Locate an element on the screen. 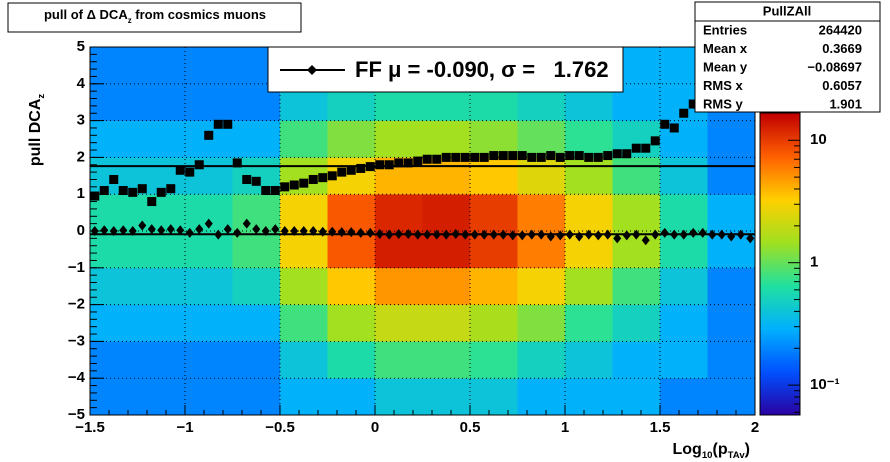 This screenshot has height=462, width=890. legend-text: FF μ = is located at coordinates (391, 69).